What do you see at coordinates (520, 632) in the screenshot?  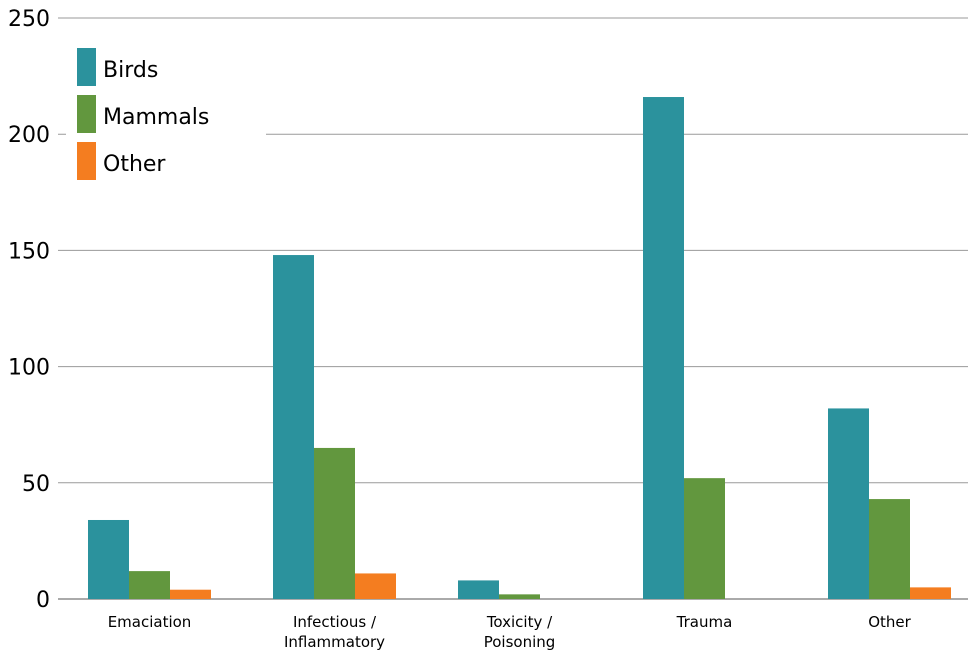 I see `x-category-label: Toxicity / Poisoning` at bounding box center [520, 632].